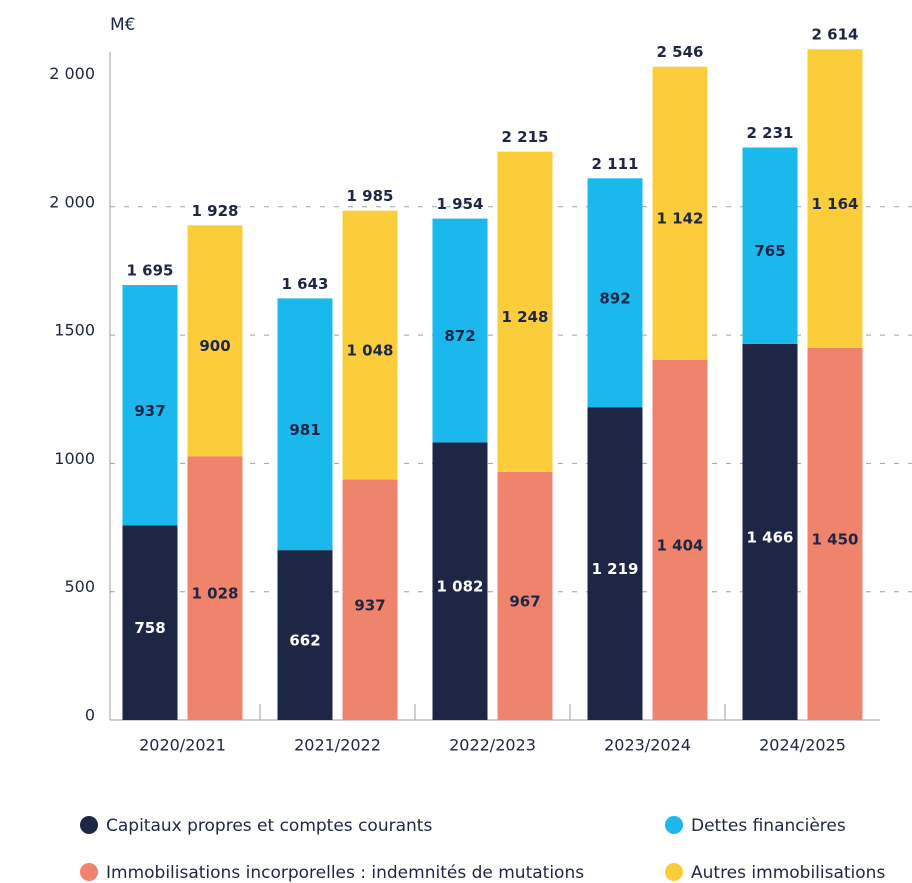 The width and height of the screenshot is (912, 883). I want to click on bar-value-label: 1 219, so click(615, 569).